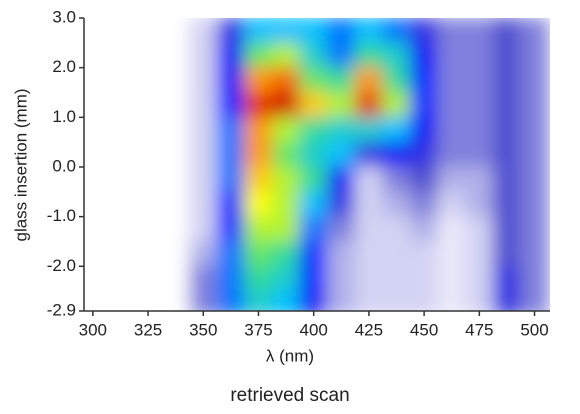 The width and height of the screenshot is (580, 414). I want to click on x-tick-label: 350, so click(203, 329).